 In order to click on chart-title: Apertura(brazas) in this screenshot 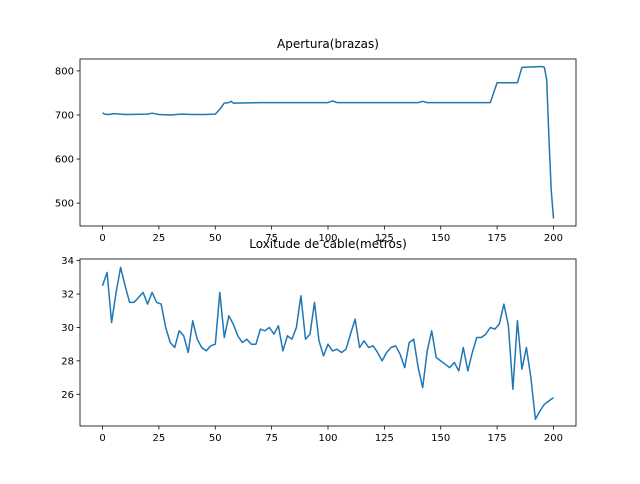, I will do `click(328, 44)`.